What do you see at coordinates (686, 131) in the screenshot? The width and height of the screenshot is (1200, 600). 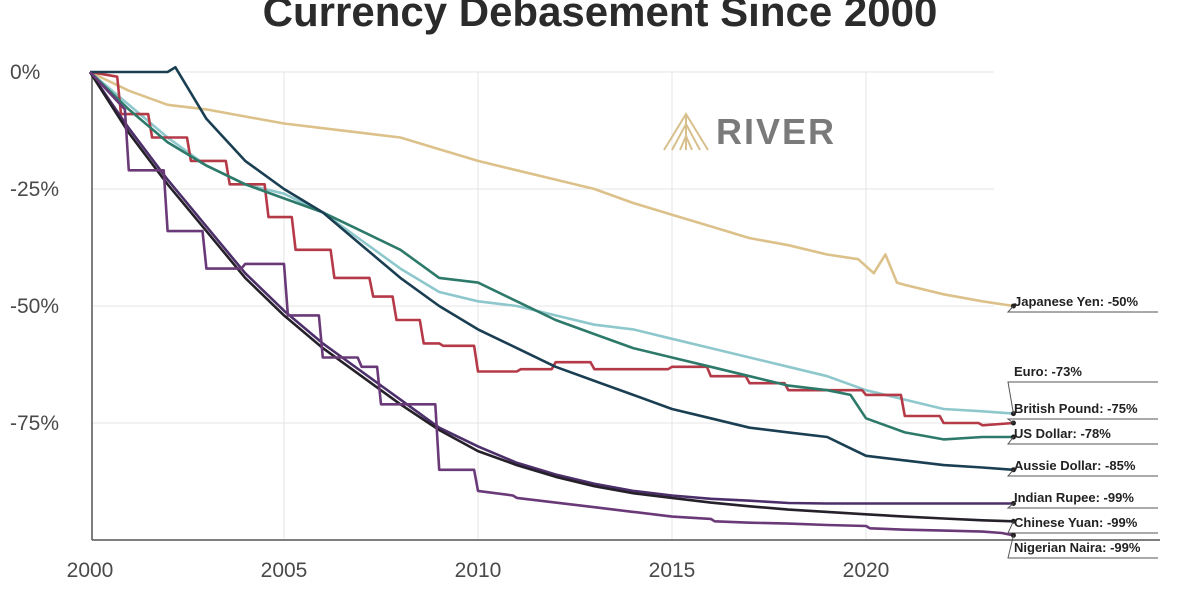 I see `river-mountain-icon` at bounding box center [686, 131].